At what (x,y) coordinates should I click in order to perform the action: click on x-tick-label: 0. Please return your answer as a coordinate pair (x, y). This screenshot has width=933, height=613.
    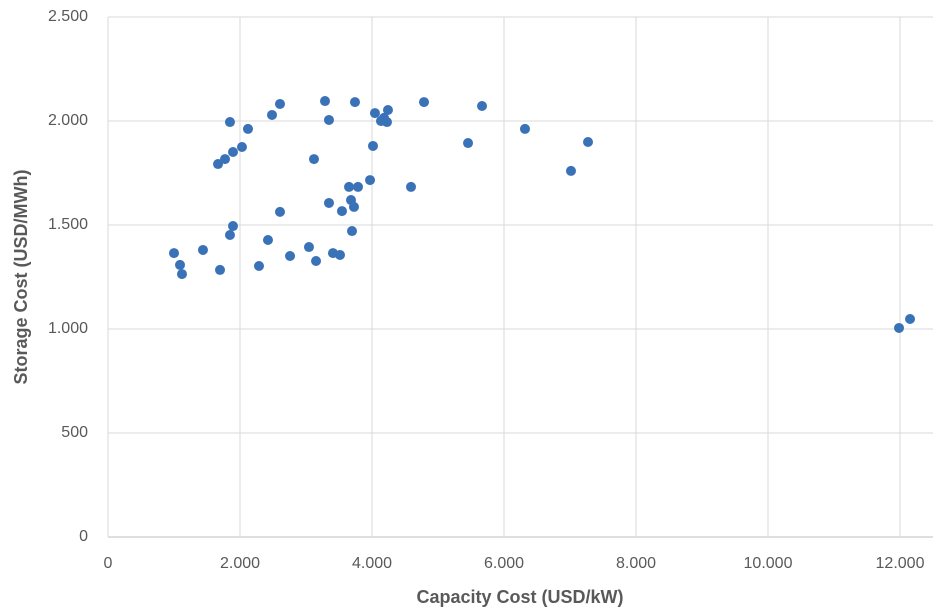
    Looking at the image, I should click on (108, 563).